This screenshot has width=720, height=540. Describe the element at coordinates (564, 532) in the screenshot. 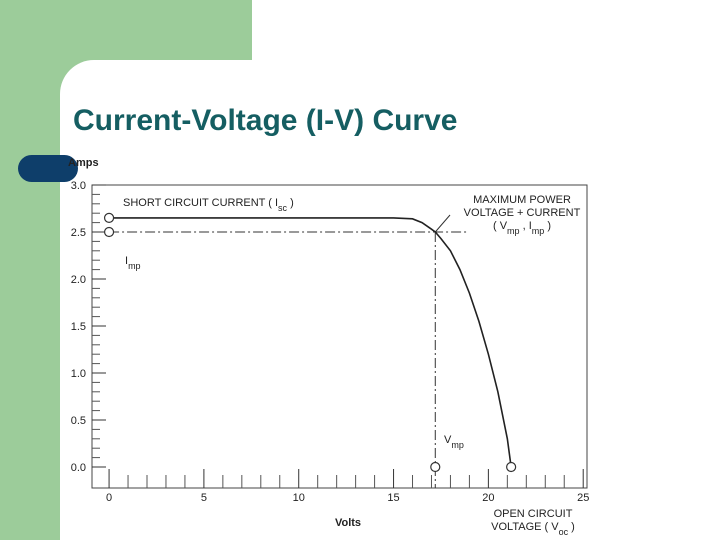

I see `annotation-subscript: oc` at that location.